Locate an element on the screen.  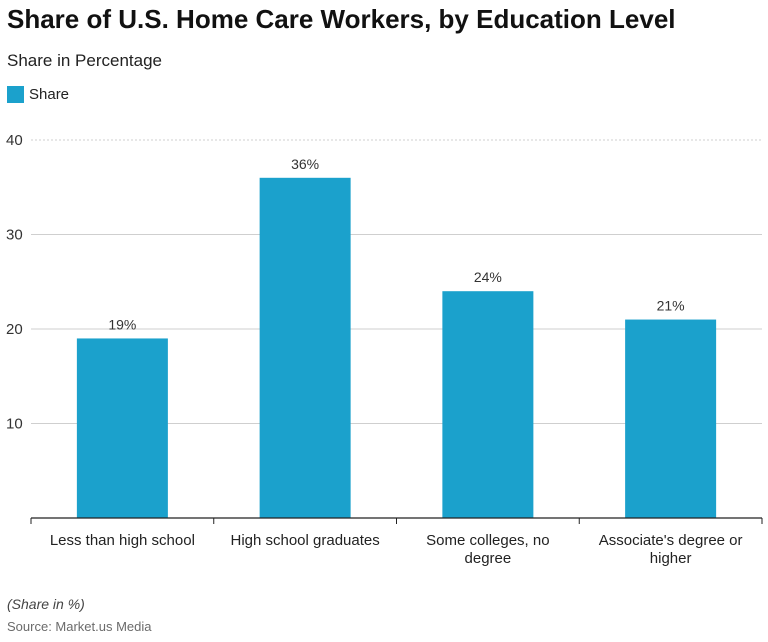
source-note: Source: Market.us Media is located at coordinates (79, 626).